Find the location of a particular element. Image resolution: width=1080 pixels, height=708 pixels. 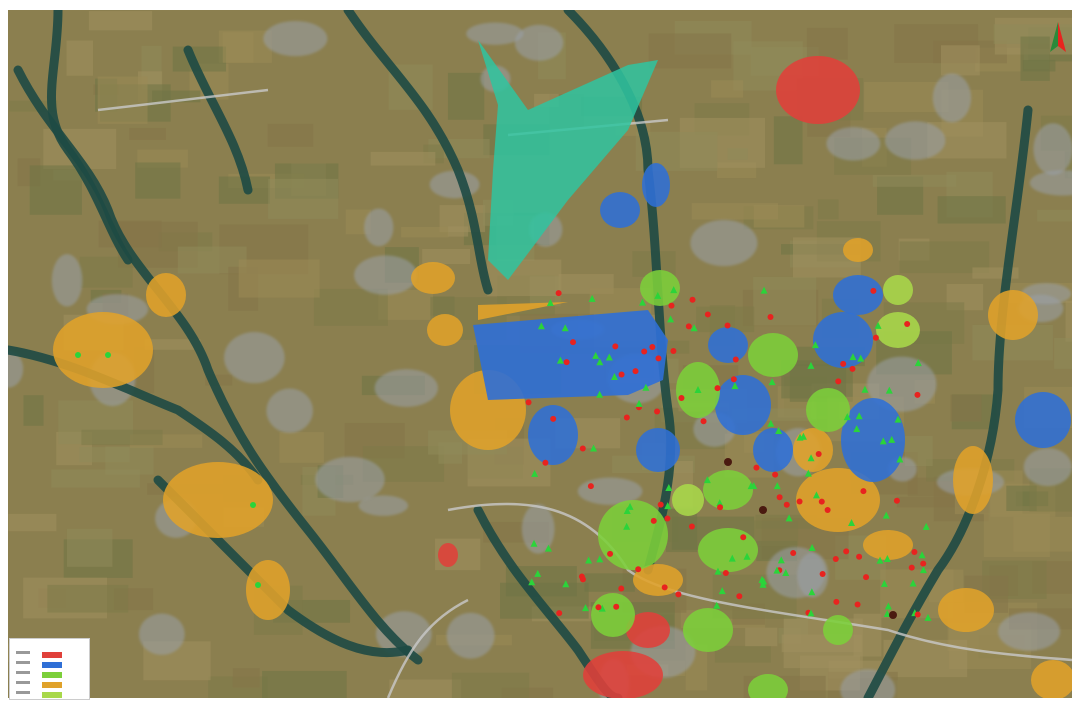

red-zone is located at coordinates (648, 630).